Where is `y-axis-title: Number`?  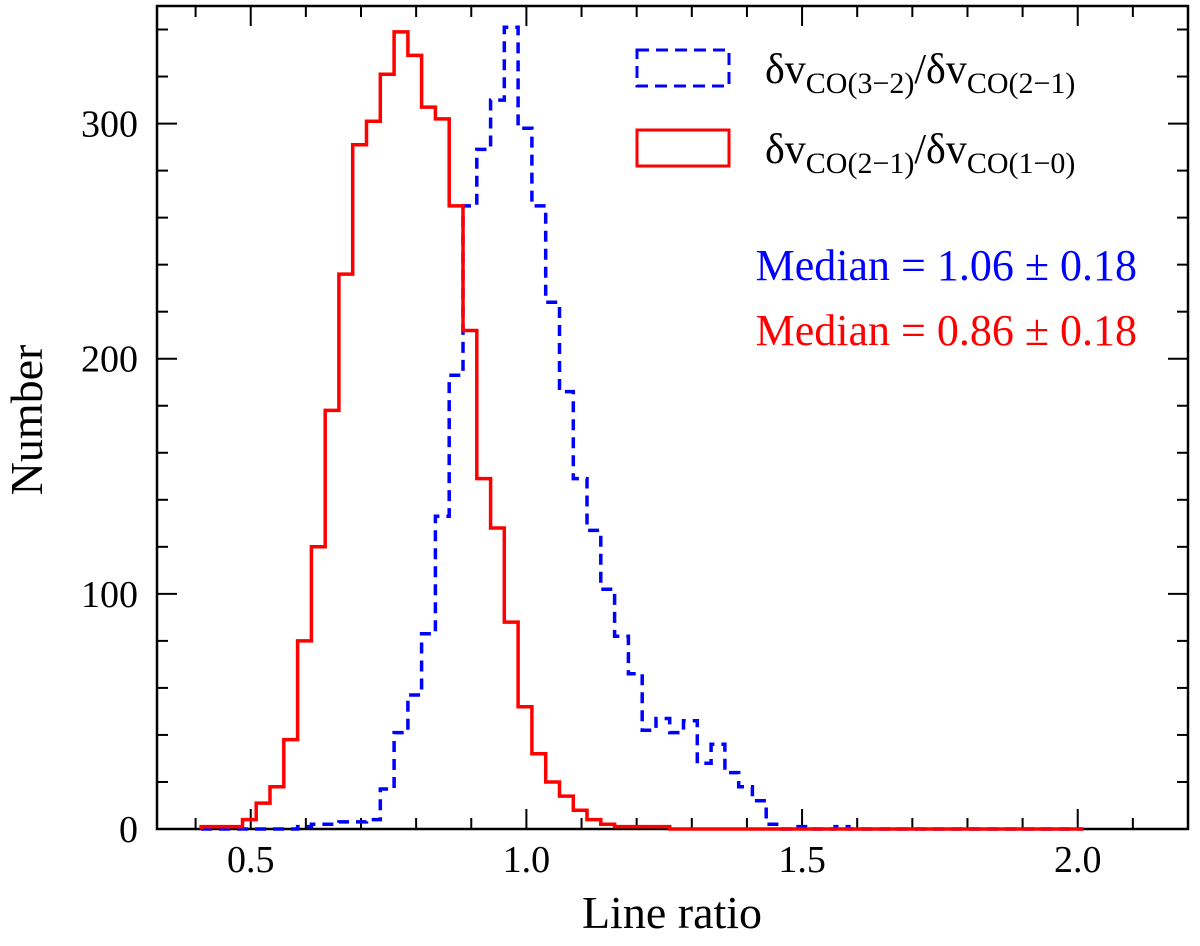
y-axis-title: Number is located at coordinates (26, 420).